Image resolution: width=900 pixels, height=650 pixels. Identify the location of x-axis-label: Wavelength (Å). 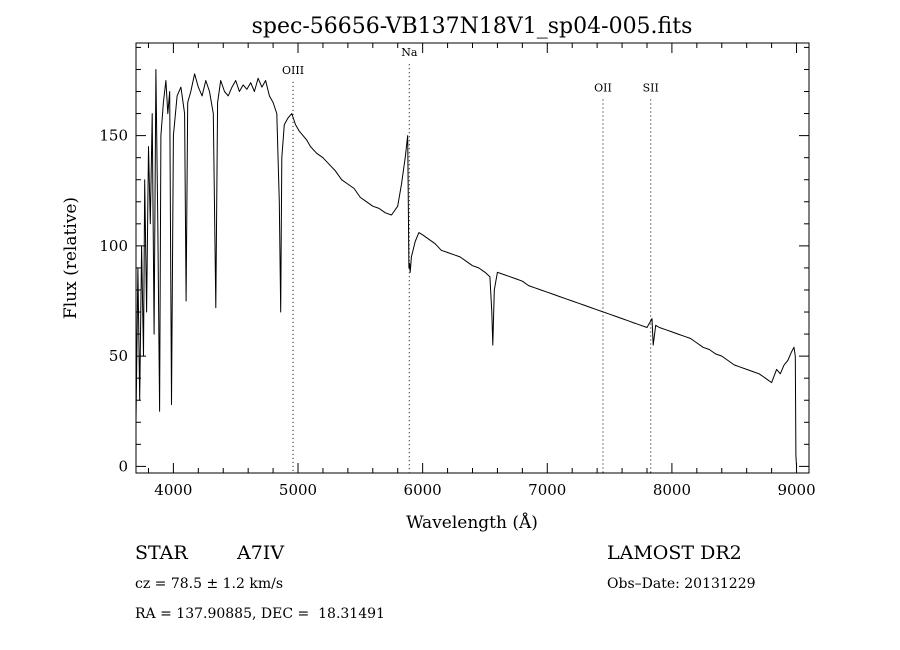
(472, 522).